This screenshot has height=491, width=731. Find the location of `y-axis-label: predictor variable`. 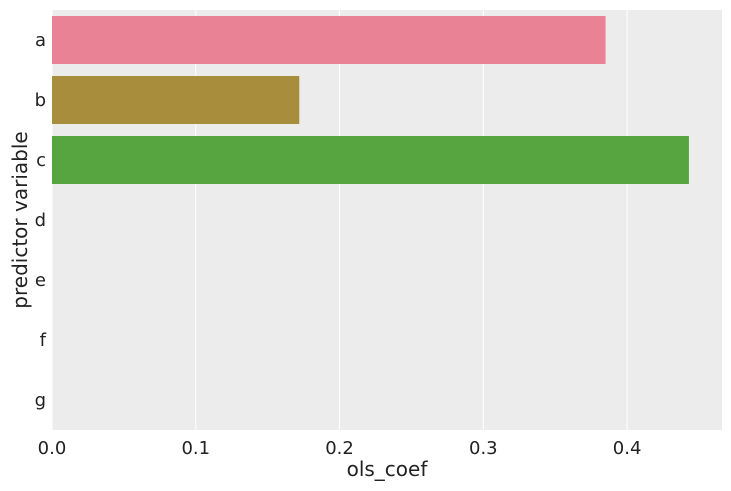

y-axis-label: predictor variable is located at coordinates (20, 219).